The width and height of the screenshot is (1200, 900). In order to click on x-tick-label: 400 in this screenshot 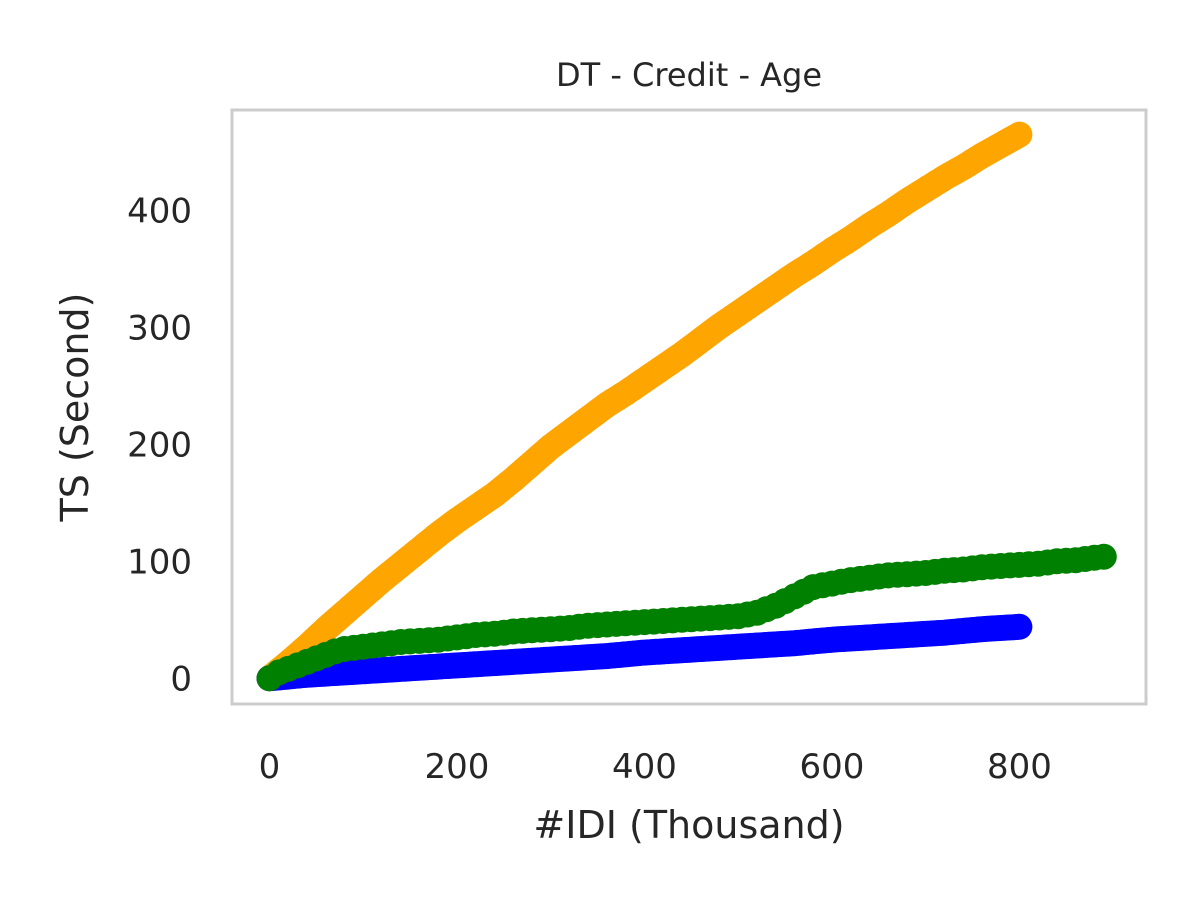, I will do `click(644, 767)`.